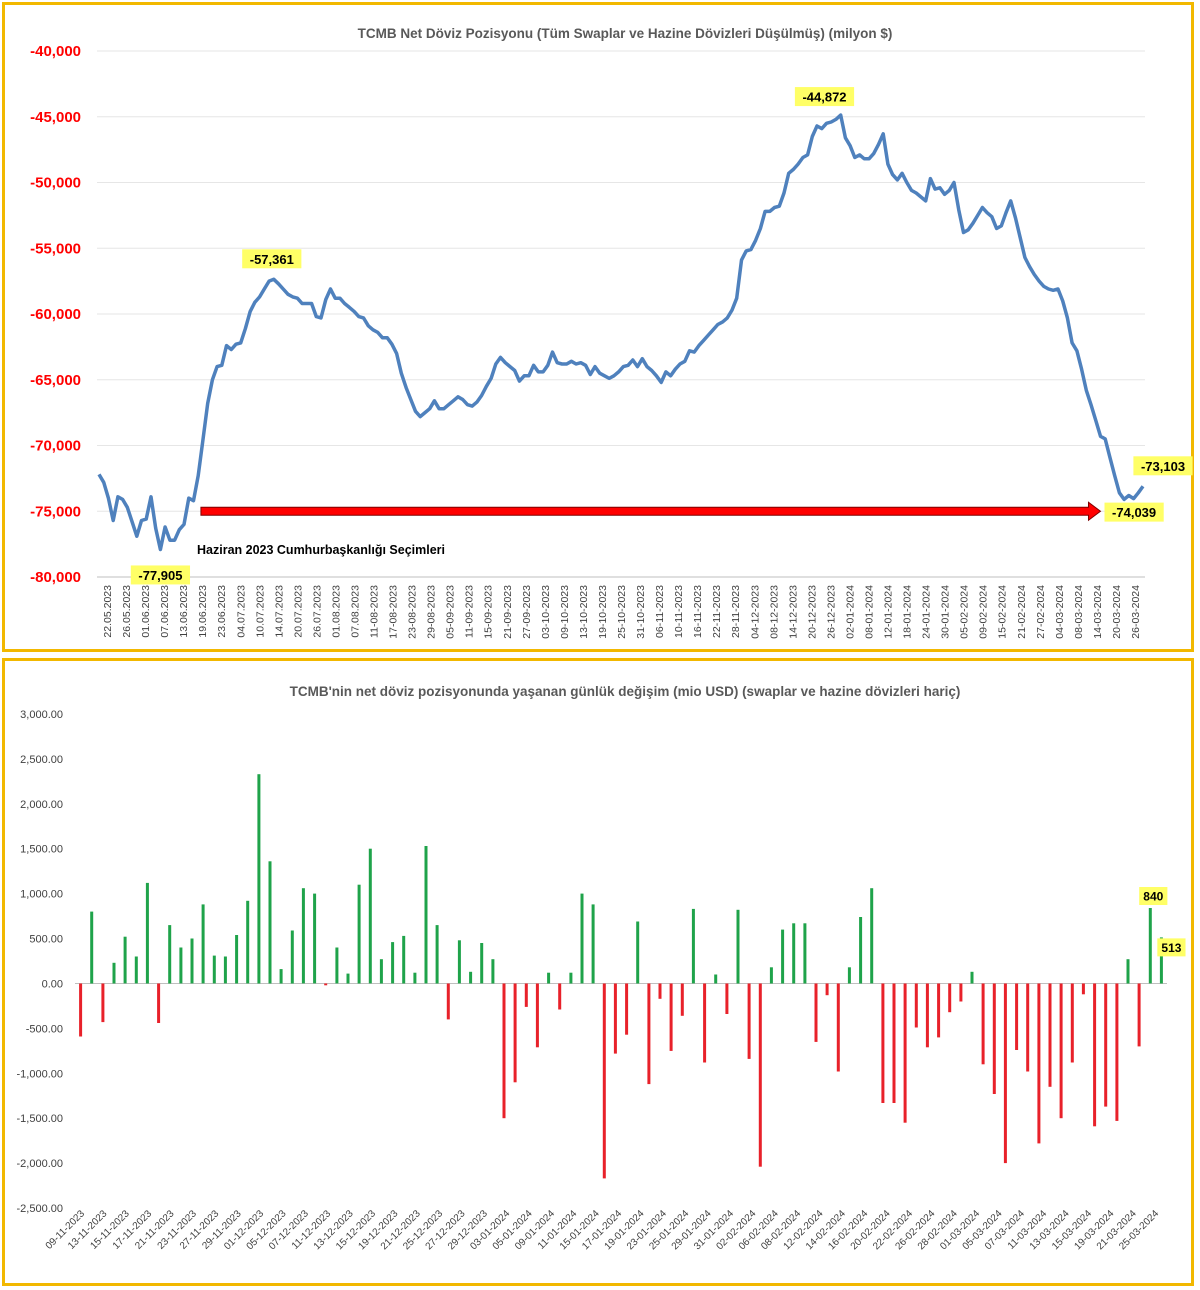 This screenshot has height=1290, width=1200. What do you see at coordinates (546, 612) in the screenshot?
I see `line-x-tick-label: 03-10-2023` at bounding box center [546, 612].